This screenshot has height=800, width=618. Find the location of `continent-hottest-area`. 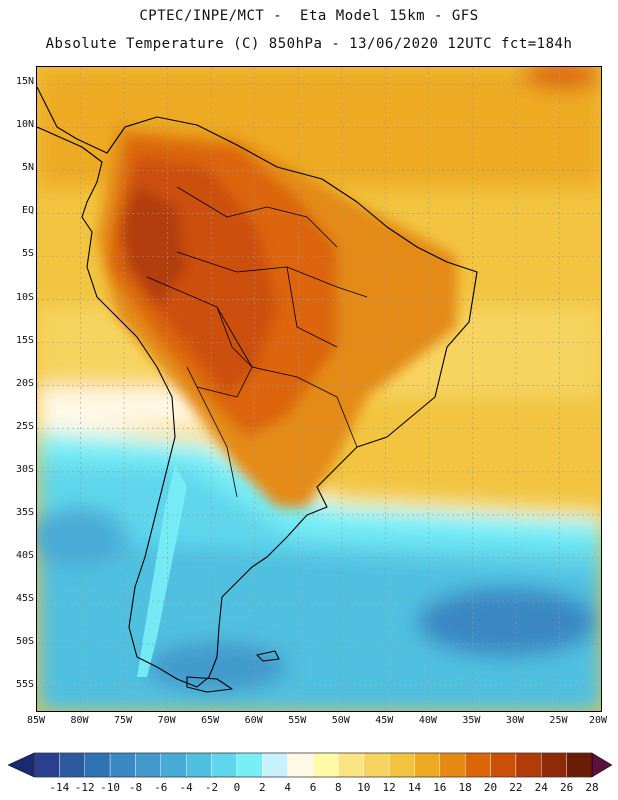

continent-hottest-area is located at coordinates (154, 247).